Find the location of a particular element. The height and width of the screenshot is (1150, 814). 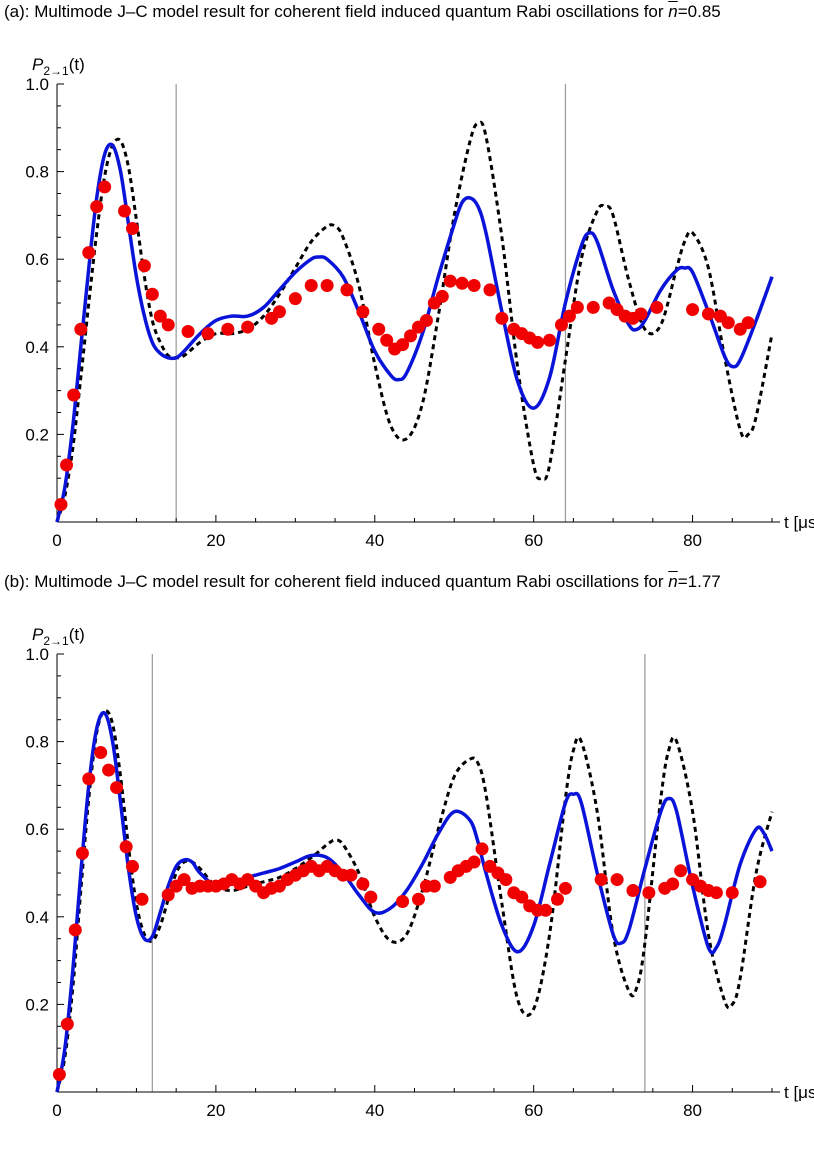

y-tick-label: 0.8 is located at coordinates (37, 742).